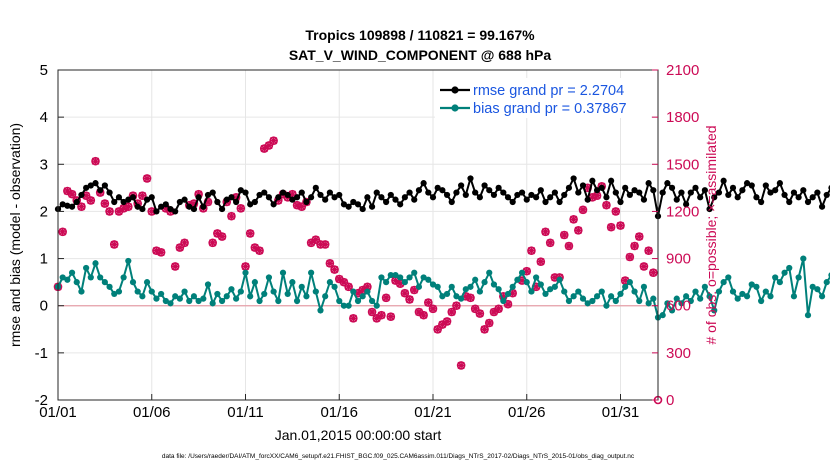 The height and width of the screenshot is (470, 830). Describe the element at coordinates (44, 306) in the screenshot. I see `y-tick-label: 0` at that location.